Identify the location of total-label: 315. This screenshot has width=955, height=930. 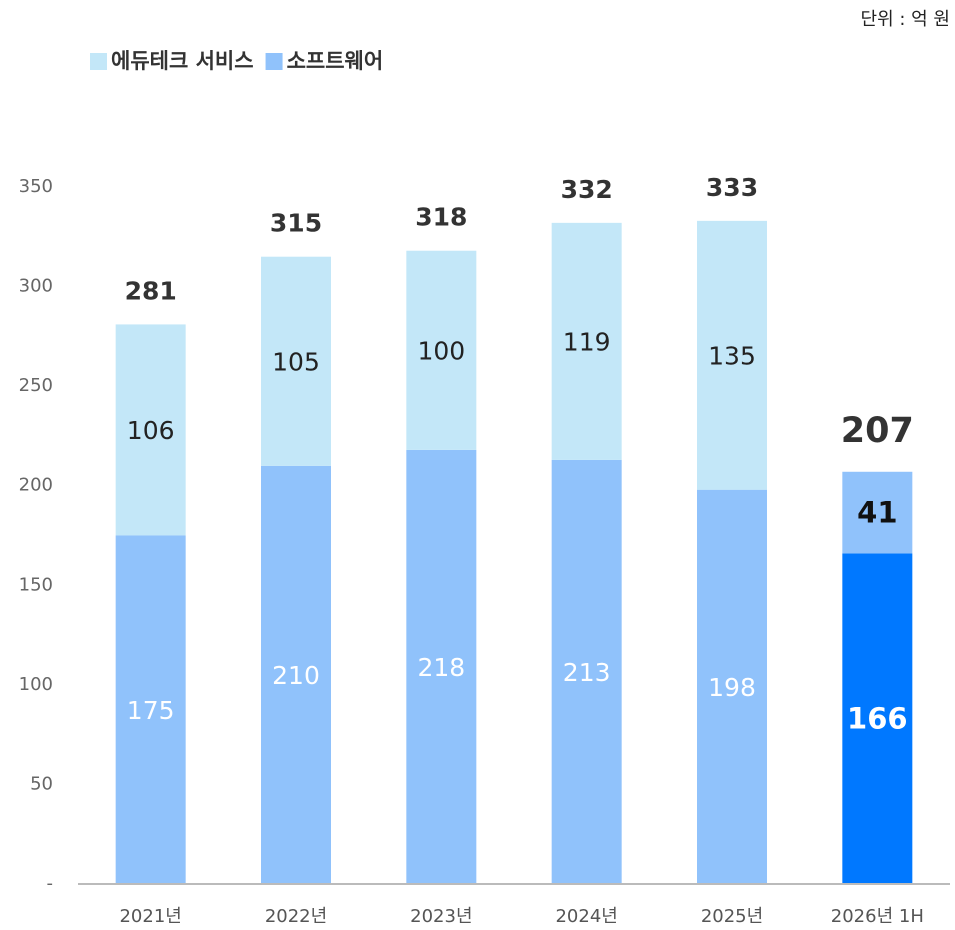
(296, 223).